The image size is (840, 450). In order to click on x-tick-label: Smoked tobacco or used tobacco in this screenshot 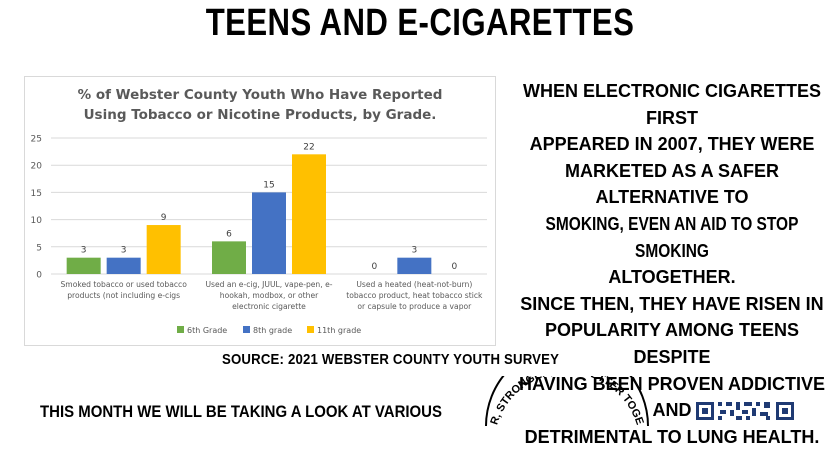, I will do `click(123, 284)`.